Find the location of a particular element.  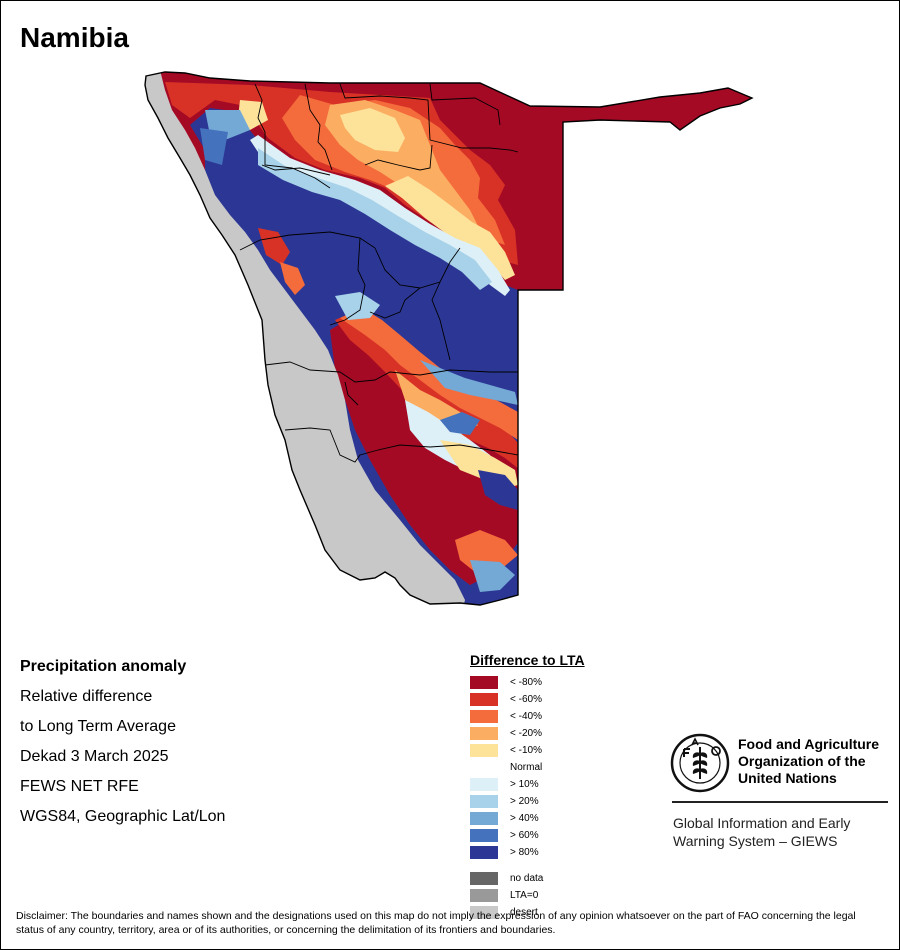

legend-label: < -60% is located at coordinates (526, 699).